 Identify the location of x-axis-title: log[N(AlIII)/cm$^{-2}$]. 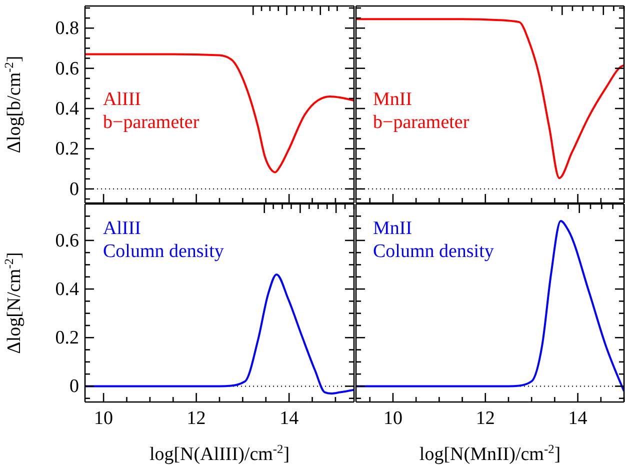
(219, 453).